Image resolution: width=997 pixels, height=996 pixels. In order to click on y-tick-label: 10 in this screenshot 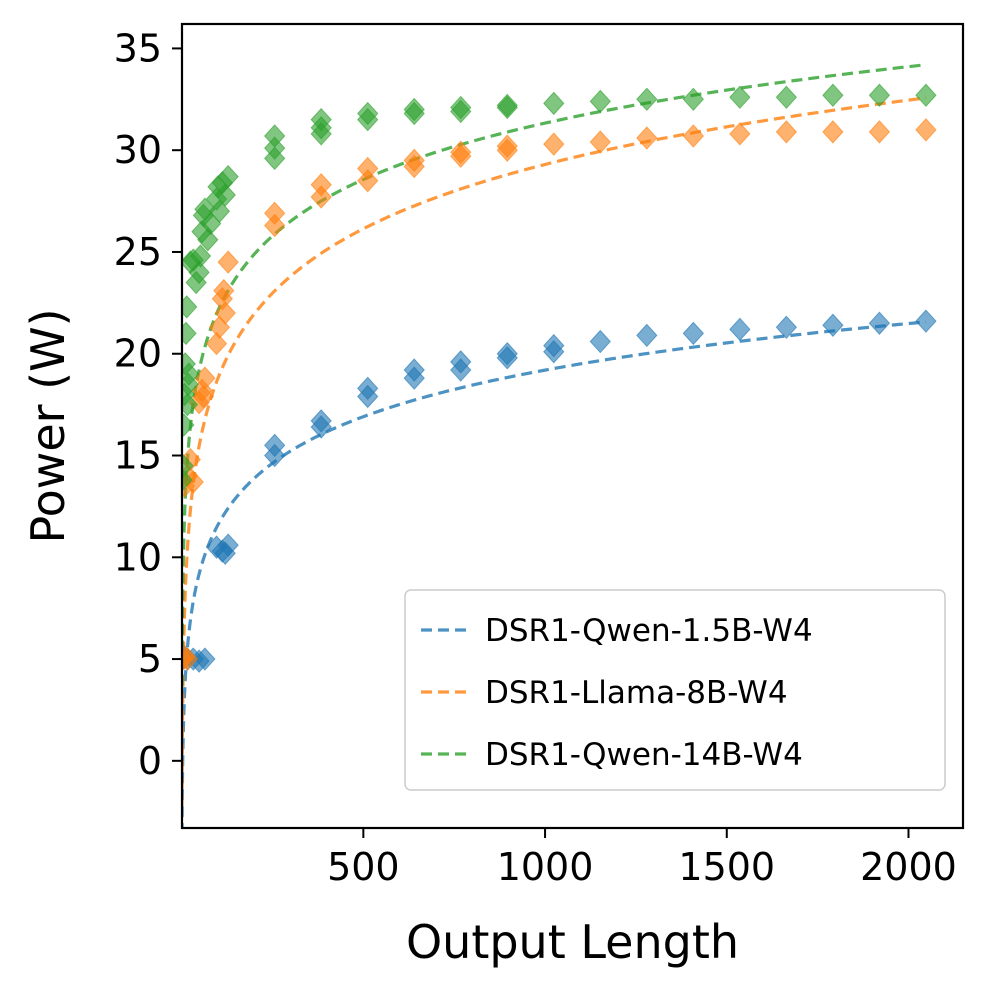, I will do `click(138, 557)`.